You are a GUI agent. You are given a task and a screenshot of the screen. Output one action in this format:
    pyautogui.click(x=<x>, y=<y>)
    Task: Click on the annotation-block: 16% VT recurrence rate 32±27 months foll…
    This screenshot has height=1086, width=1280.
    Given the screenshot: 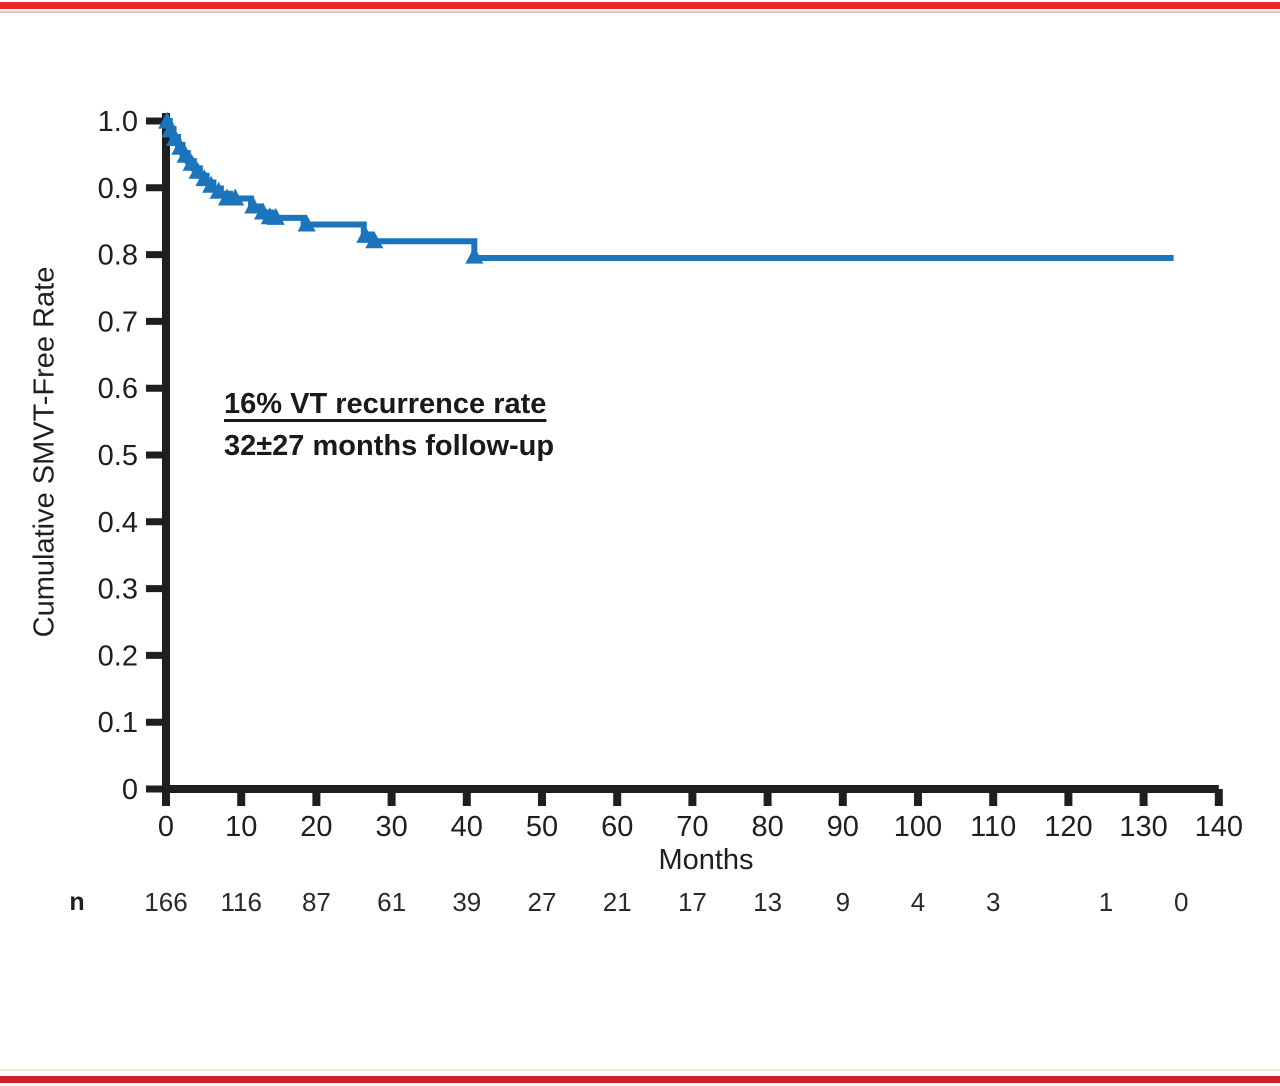 What is the action you would take?
    pyautogui.click(x=389, y=425)
    